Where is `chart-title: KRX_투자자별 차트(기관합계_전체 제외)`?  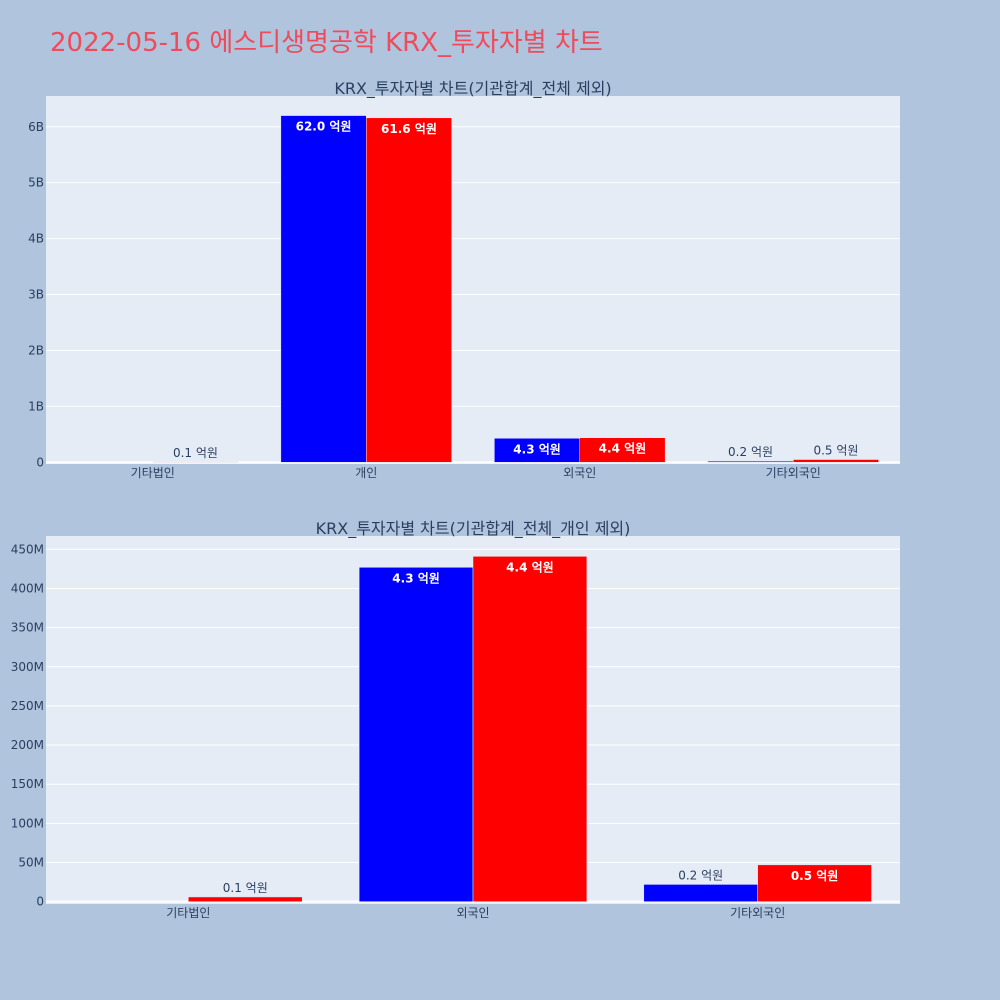
chart-title: KRX_투자자별 차트(기관합계_전체 제외) is located at coordinates (472, 89).